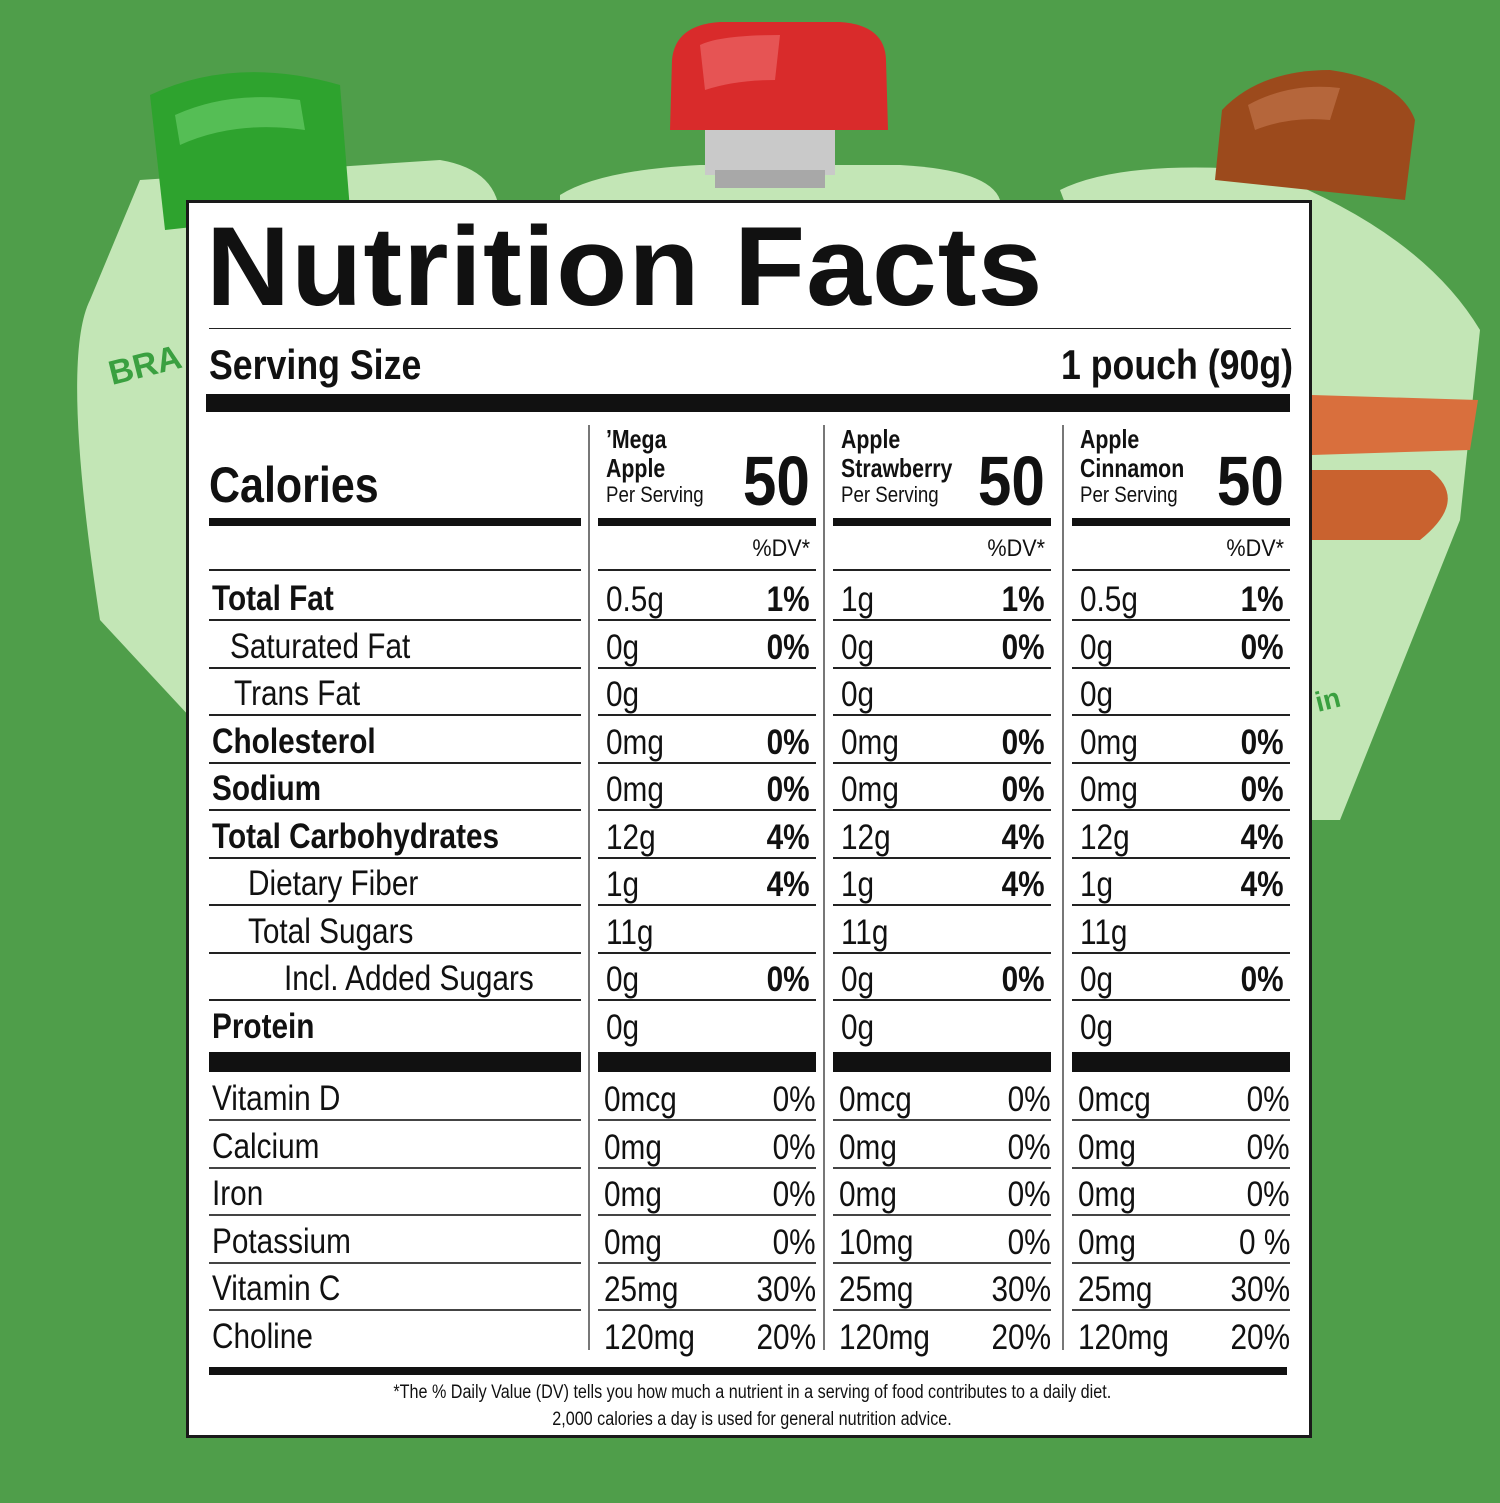 This screenshot has width=1500, height=1503. I want to click on nutrient-name: Dietary Fiber, so click(333, 883).